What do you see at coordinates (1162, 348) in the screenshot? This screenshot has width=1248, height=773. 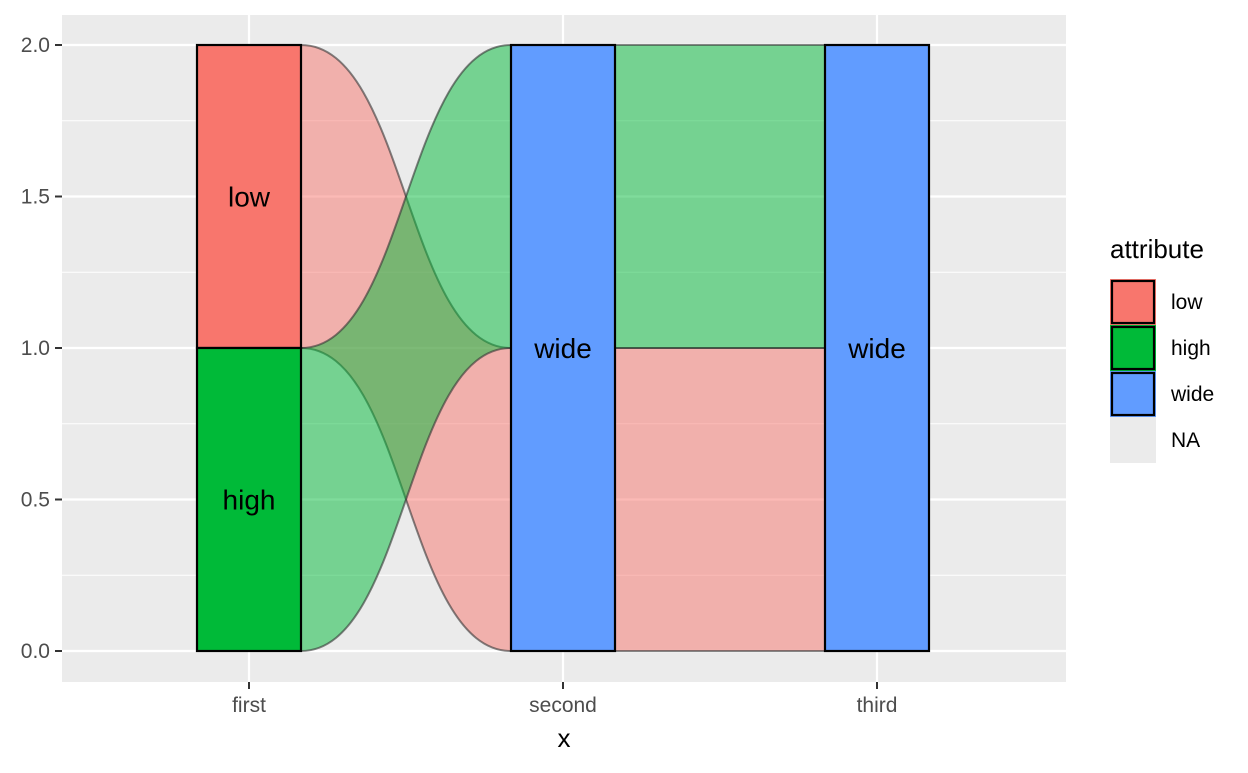 I see `legend: attribute low high wide NA` at bounding box center [1162, 348].